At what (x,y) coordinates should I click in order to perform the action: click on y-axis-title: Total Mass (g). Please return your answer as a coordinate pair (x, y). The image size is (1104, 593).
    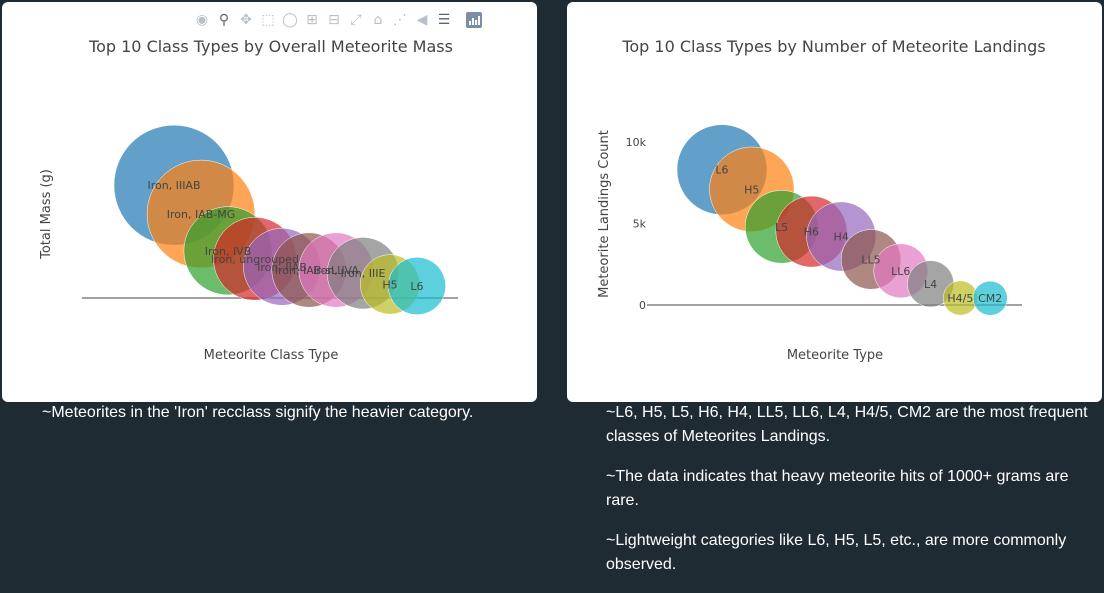
    Looking at the image, I should click on (46, 214).